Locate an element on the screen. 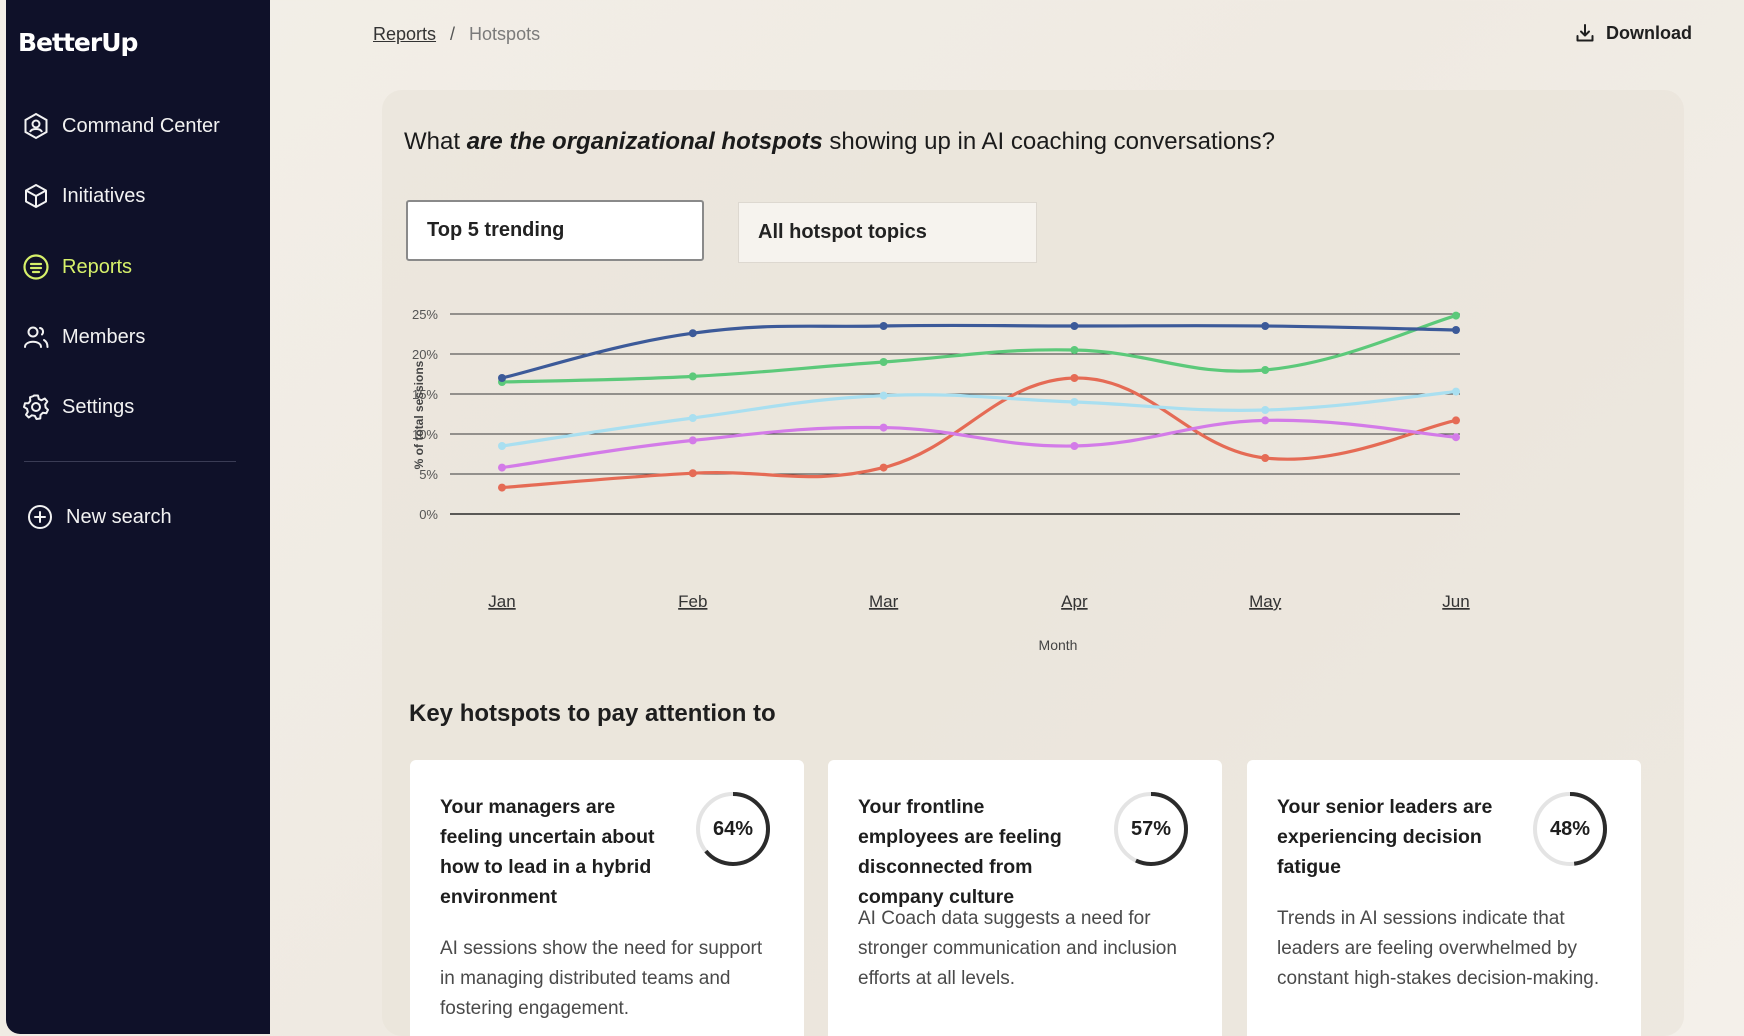  sidebar-item-label: Members is located at coordinates (104, 336).